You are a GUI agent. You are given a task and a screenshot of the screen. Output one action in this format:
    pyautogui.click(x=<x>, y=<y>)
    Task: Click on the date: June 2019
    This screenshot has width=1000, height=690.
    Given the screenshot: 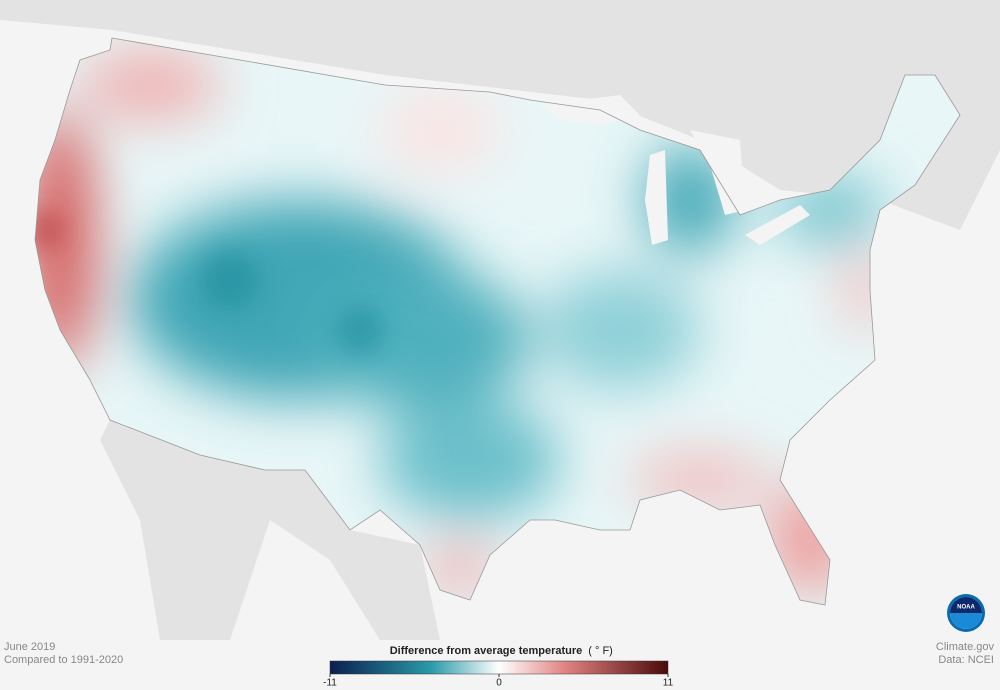 What is the action you would take?
    pyautogui.click(x=29, y=647)
    